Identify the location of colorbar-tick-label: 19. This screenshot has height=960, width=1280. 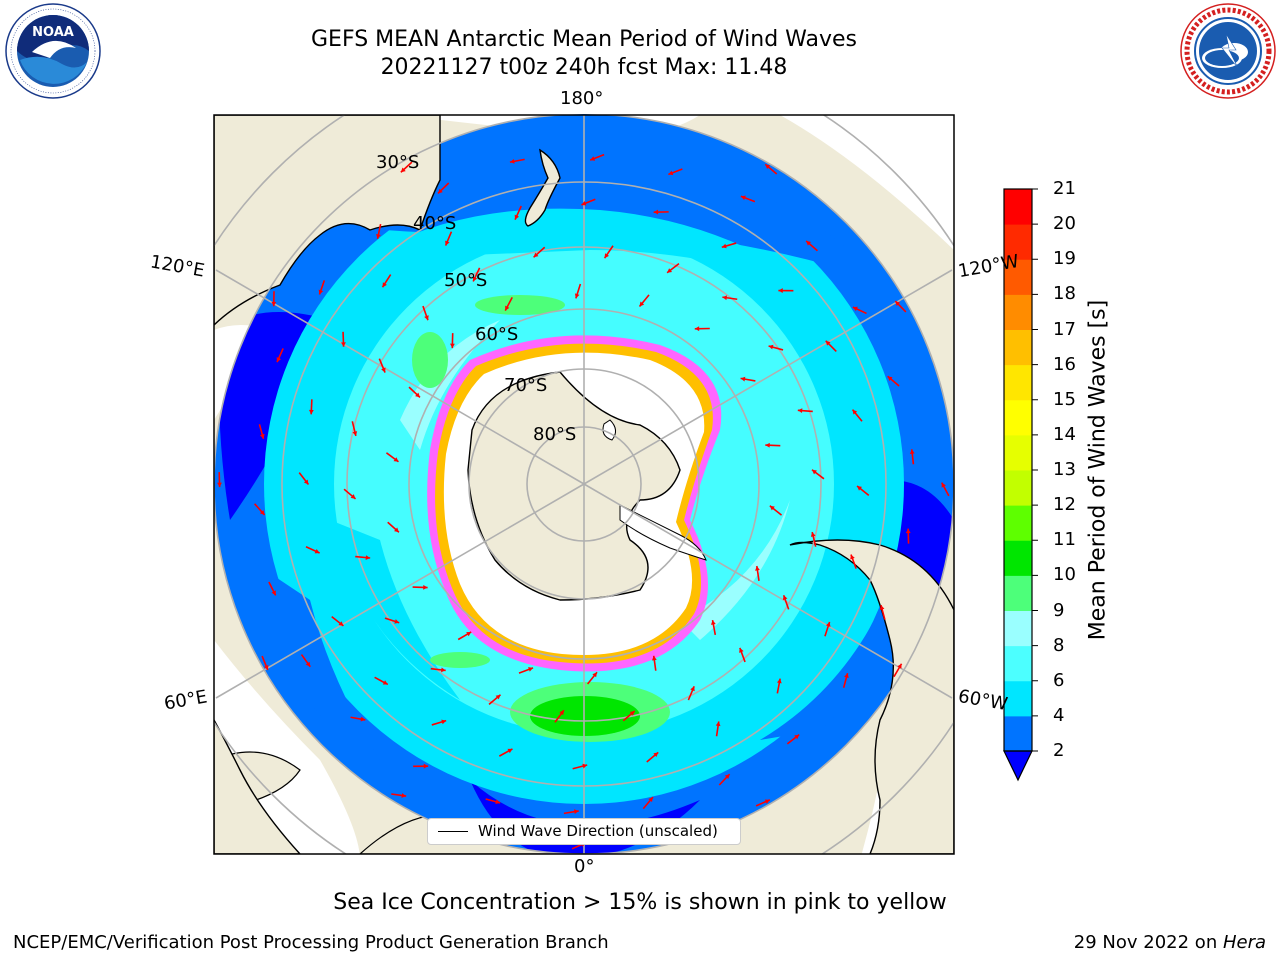
(1064, 259).